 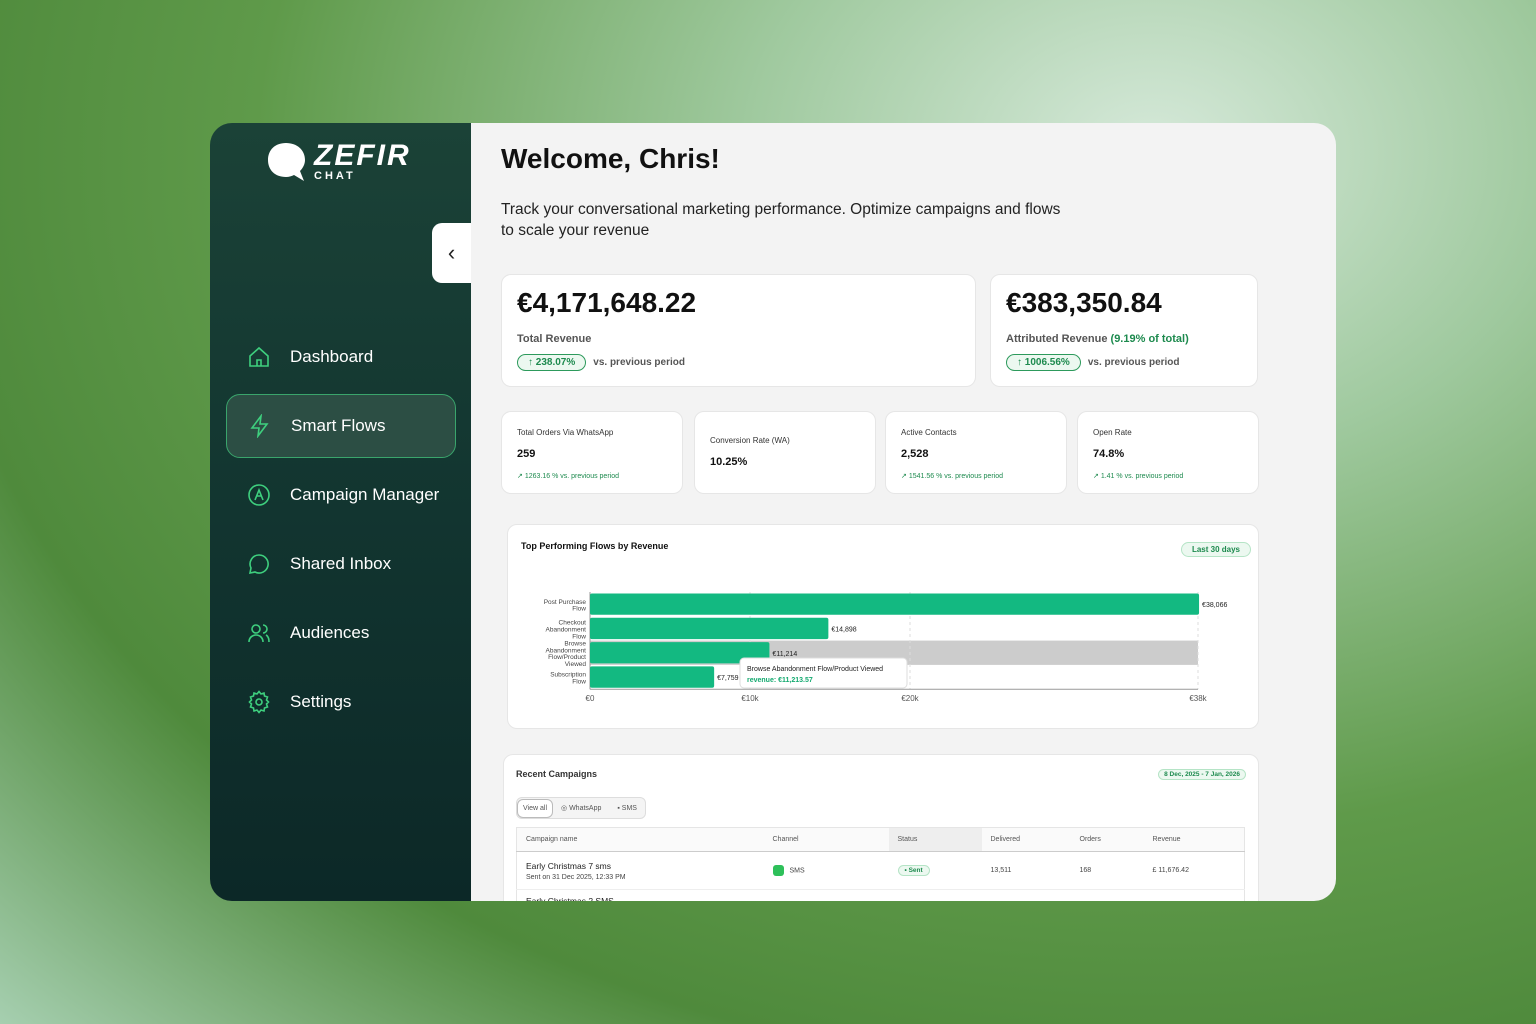 I want to click on collapse-sidebar-button: ‹, so click(x=451, y=253).